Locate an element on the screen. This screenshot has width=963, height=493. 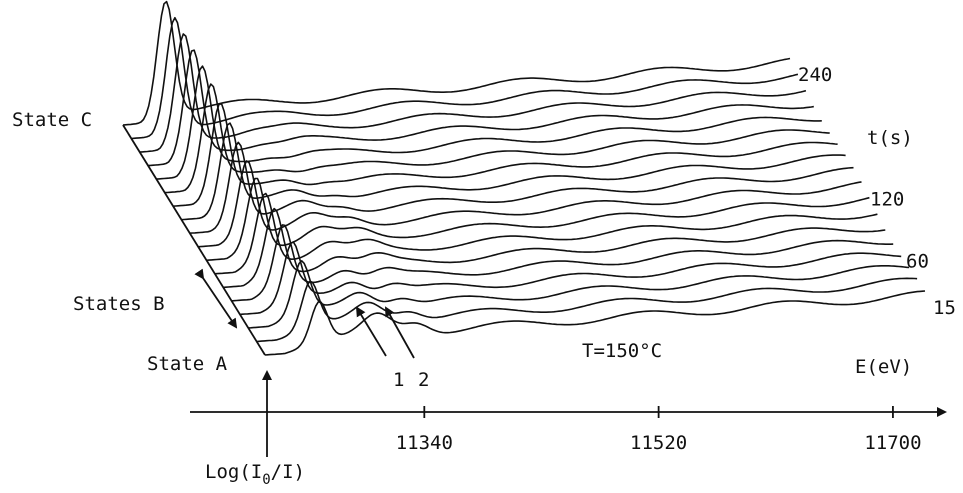
energy-axis-label: E(eV) is located at coordinates (883, 367).